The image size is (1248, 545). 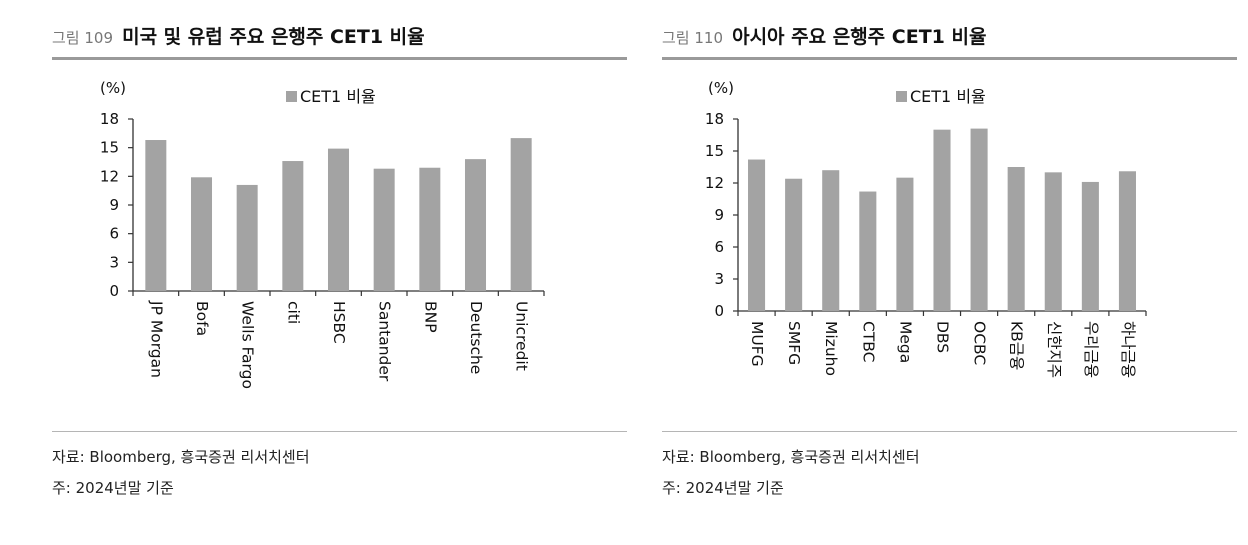 I want to click on figure-title: 아시아 주요 은행주 CET1 비율, so click(x=859, y=37).